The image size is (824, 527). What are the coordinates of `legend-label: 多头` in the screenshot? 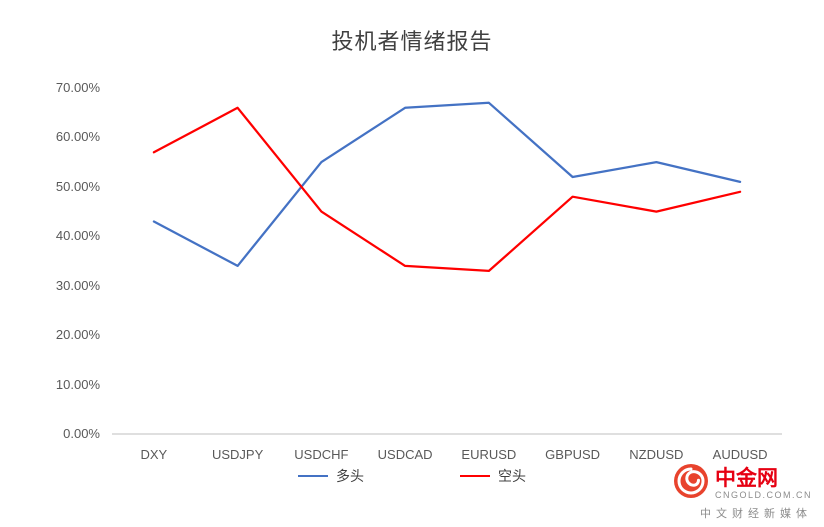 It's located at (350, 476).